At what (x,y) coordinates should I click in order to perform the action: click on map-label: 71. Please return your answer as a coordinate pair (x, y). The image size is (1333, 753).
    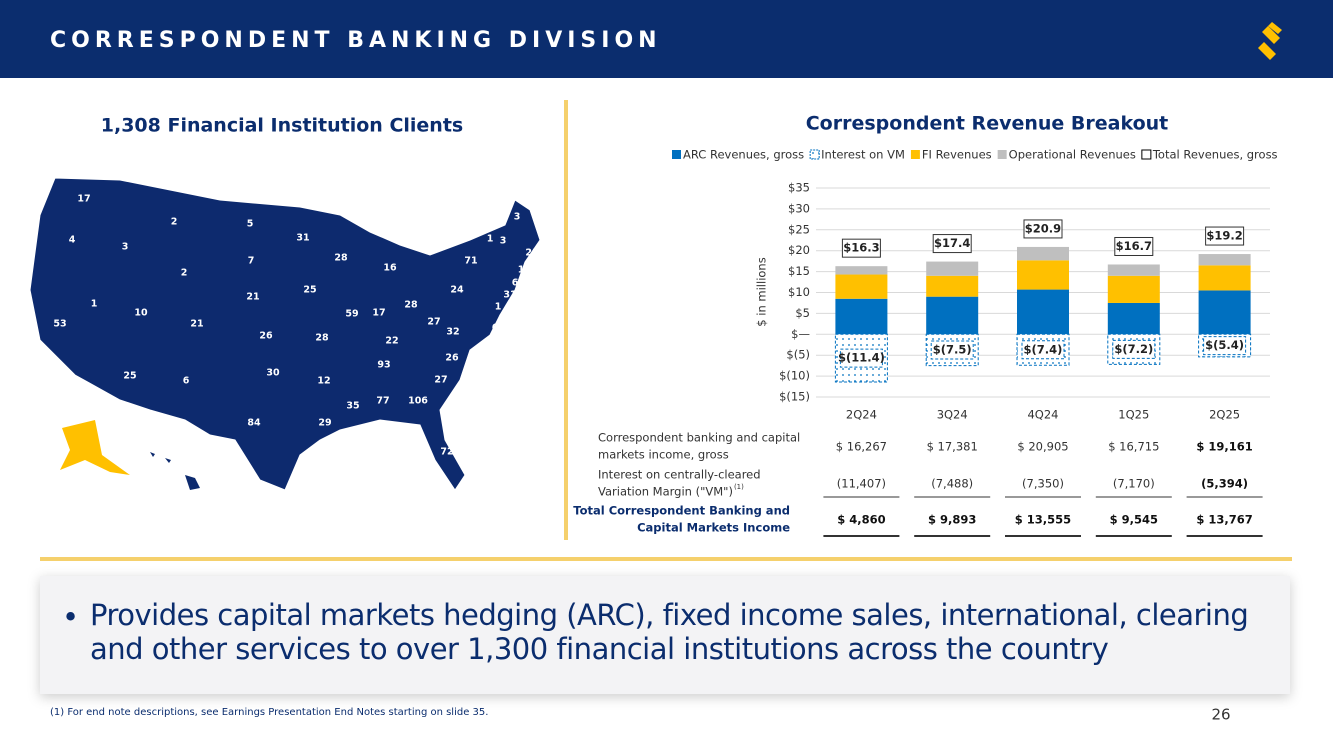
    Looking at the image, I should click on (470, 261).